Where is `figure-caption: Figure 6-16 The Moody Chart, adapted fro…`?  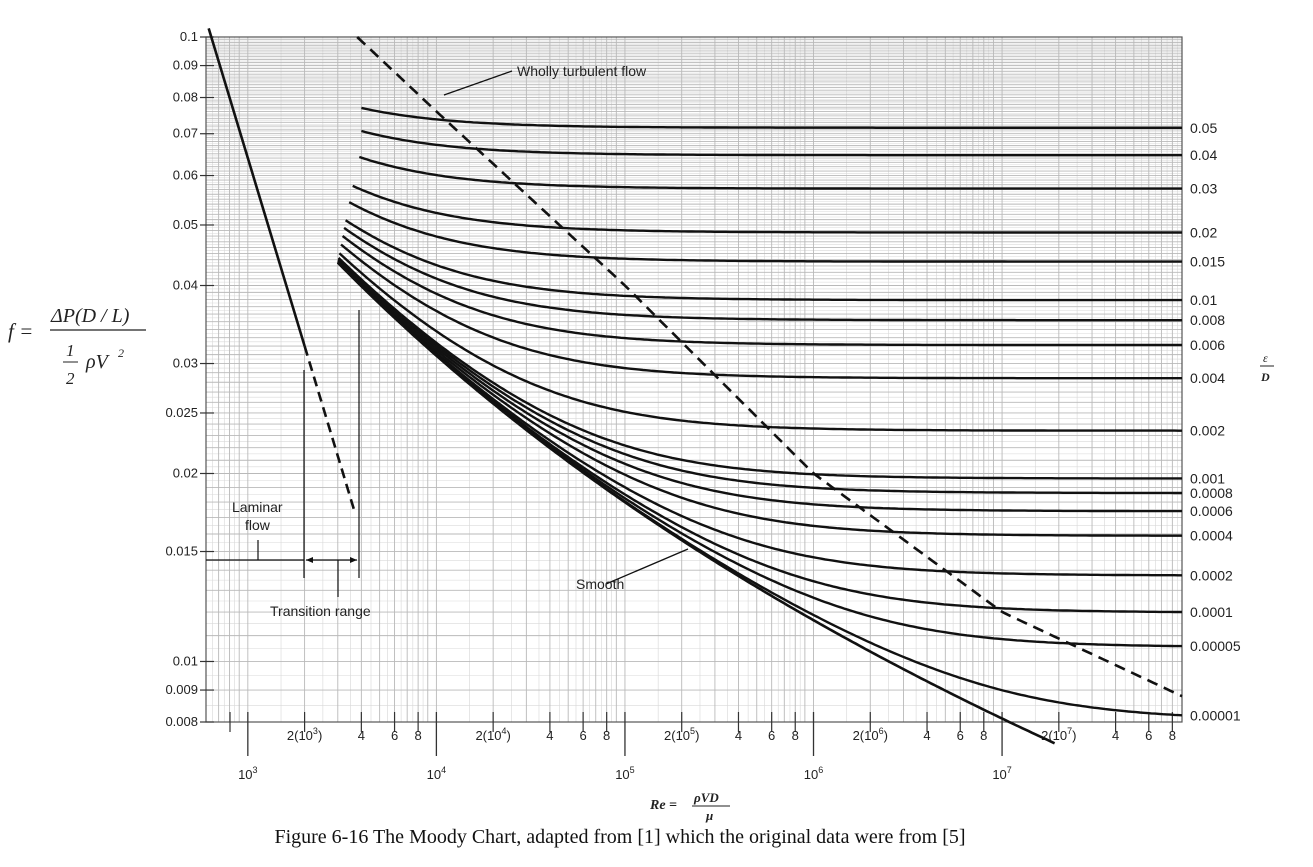 figure-caption: Figure 6-16 The Moody Chart, adapted fro… is located at coordinates (620, 837).